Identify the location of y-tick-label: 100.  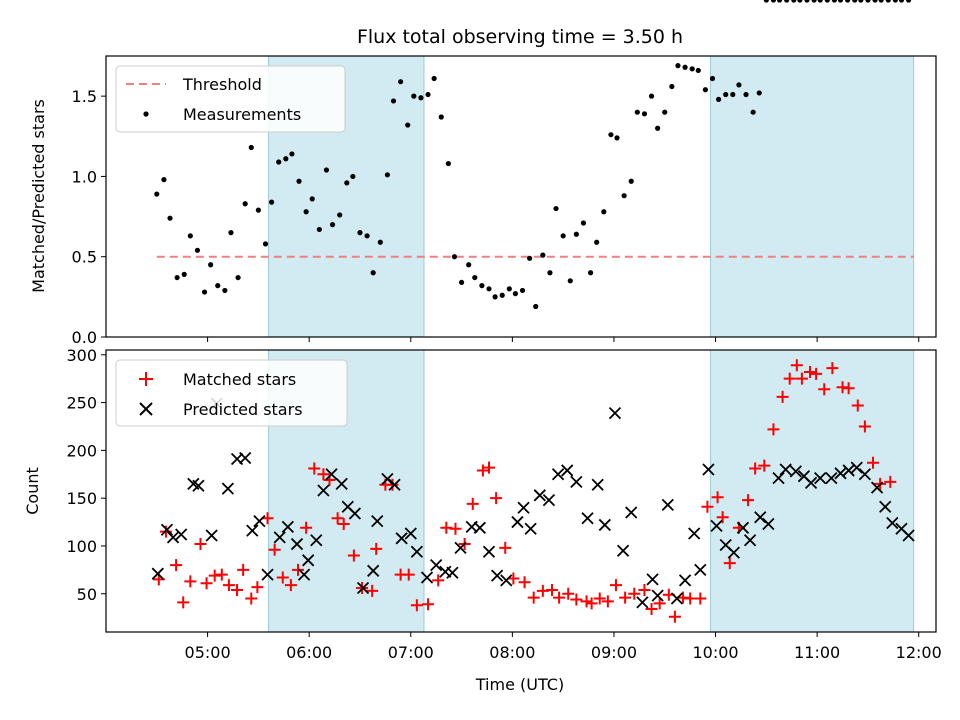
(81, 546).